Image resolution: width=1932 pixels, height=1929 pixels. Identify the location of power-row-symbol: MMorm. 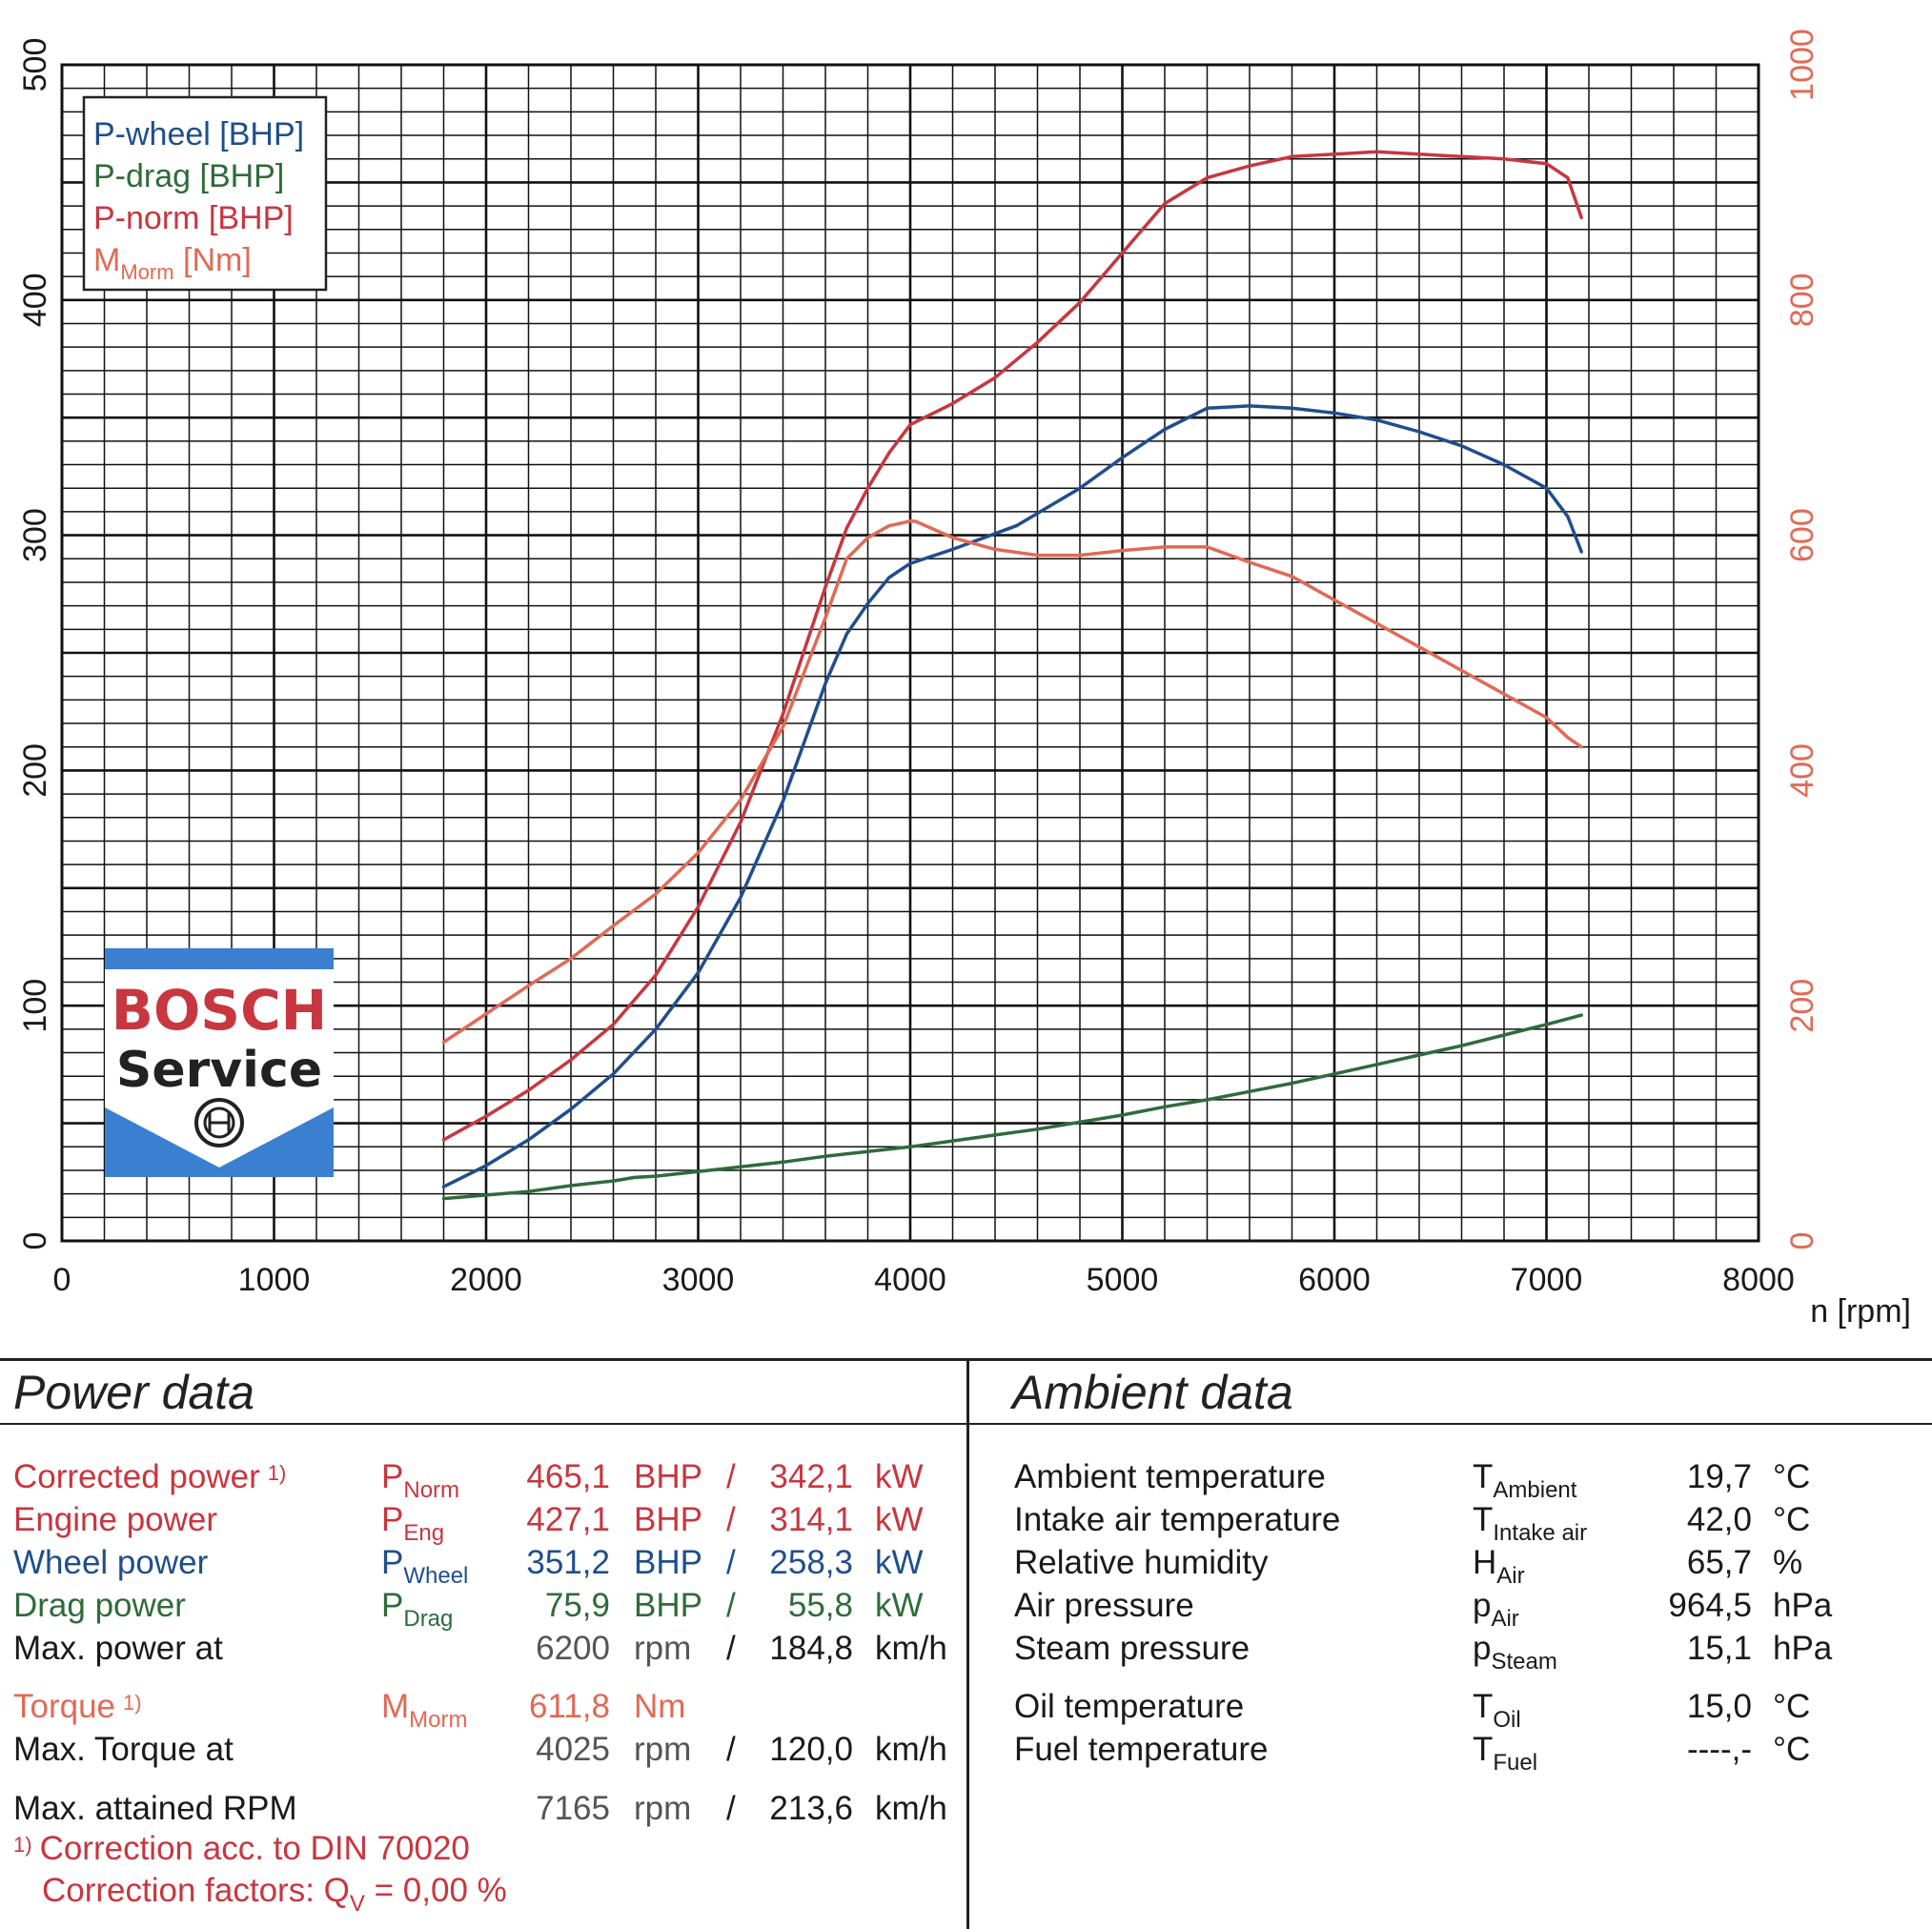
(425, 1710).